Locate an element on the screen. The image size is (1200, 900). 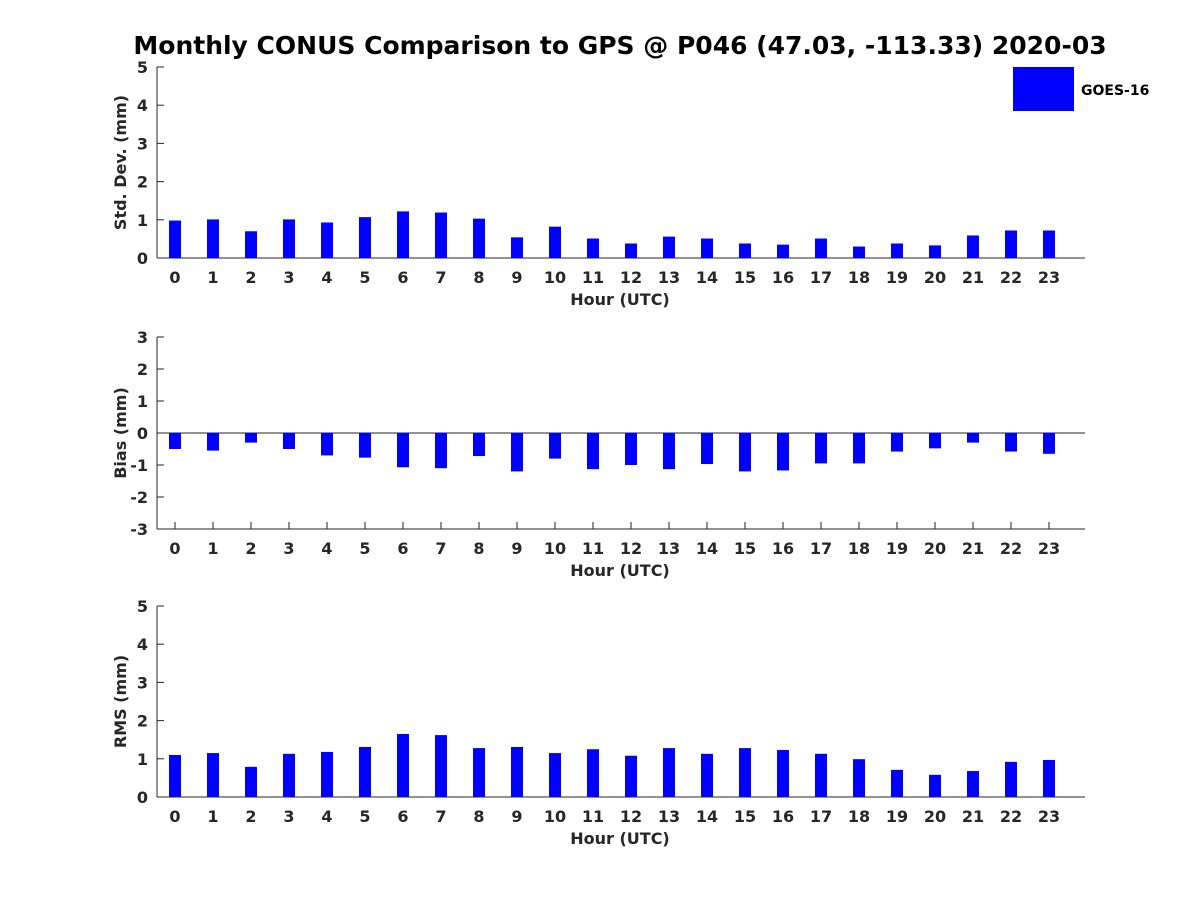
x-tick-label: 2 is located at coordinates (250, 816).